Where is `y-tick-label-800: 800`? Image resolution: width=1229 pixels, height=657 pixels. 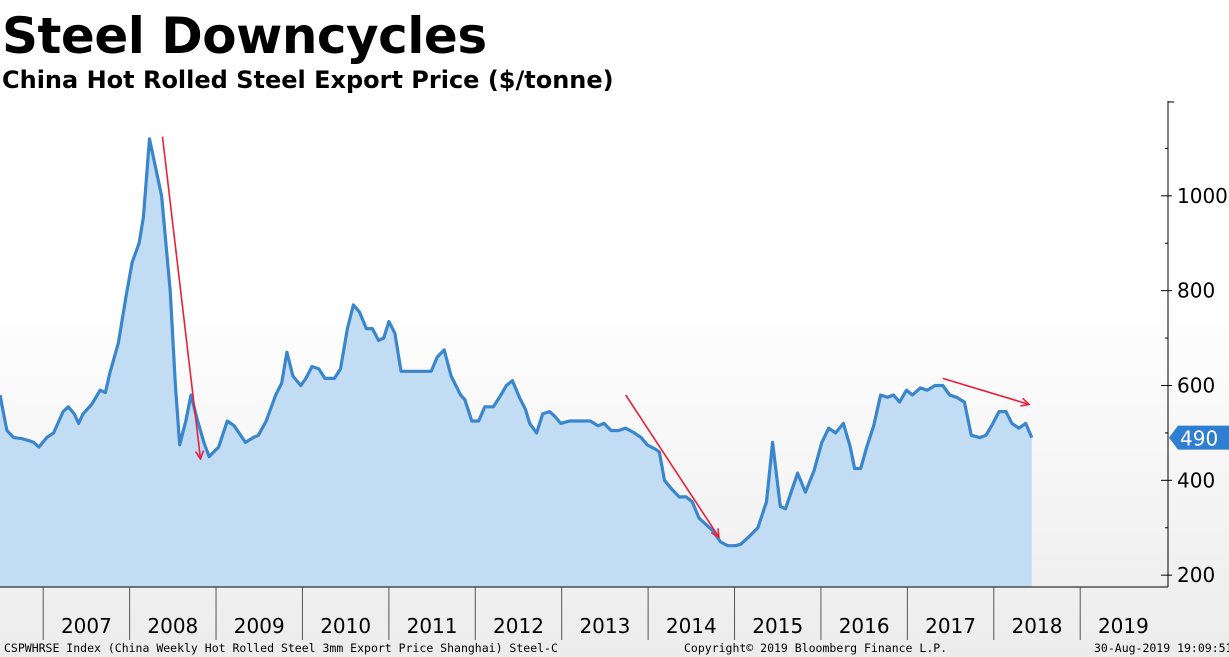
y-tick-label-800: 800 is located at coordinates (1196, 291).